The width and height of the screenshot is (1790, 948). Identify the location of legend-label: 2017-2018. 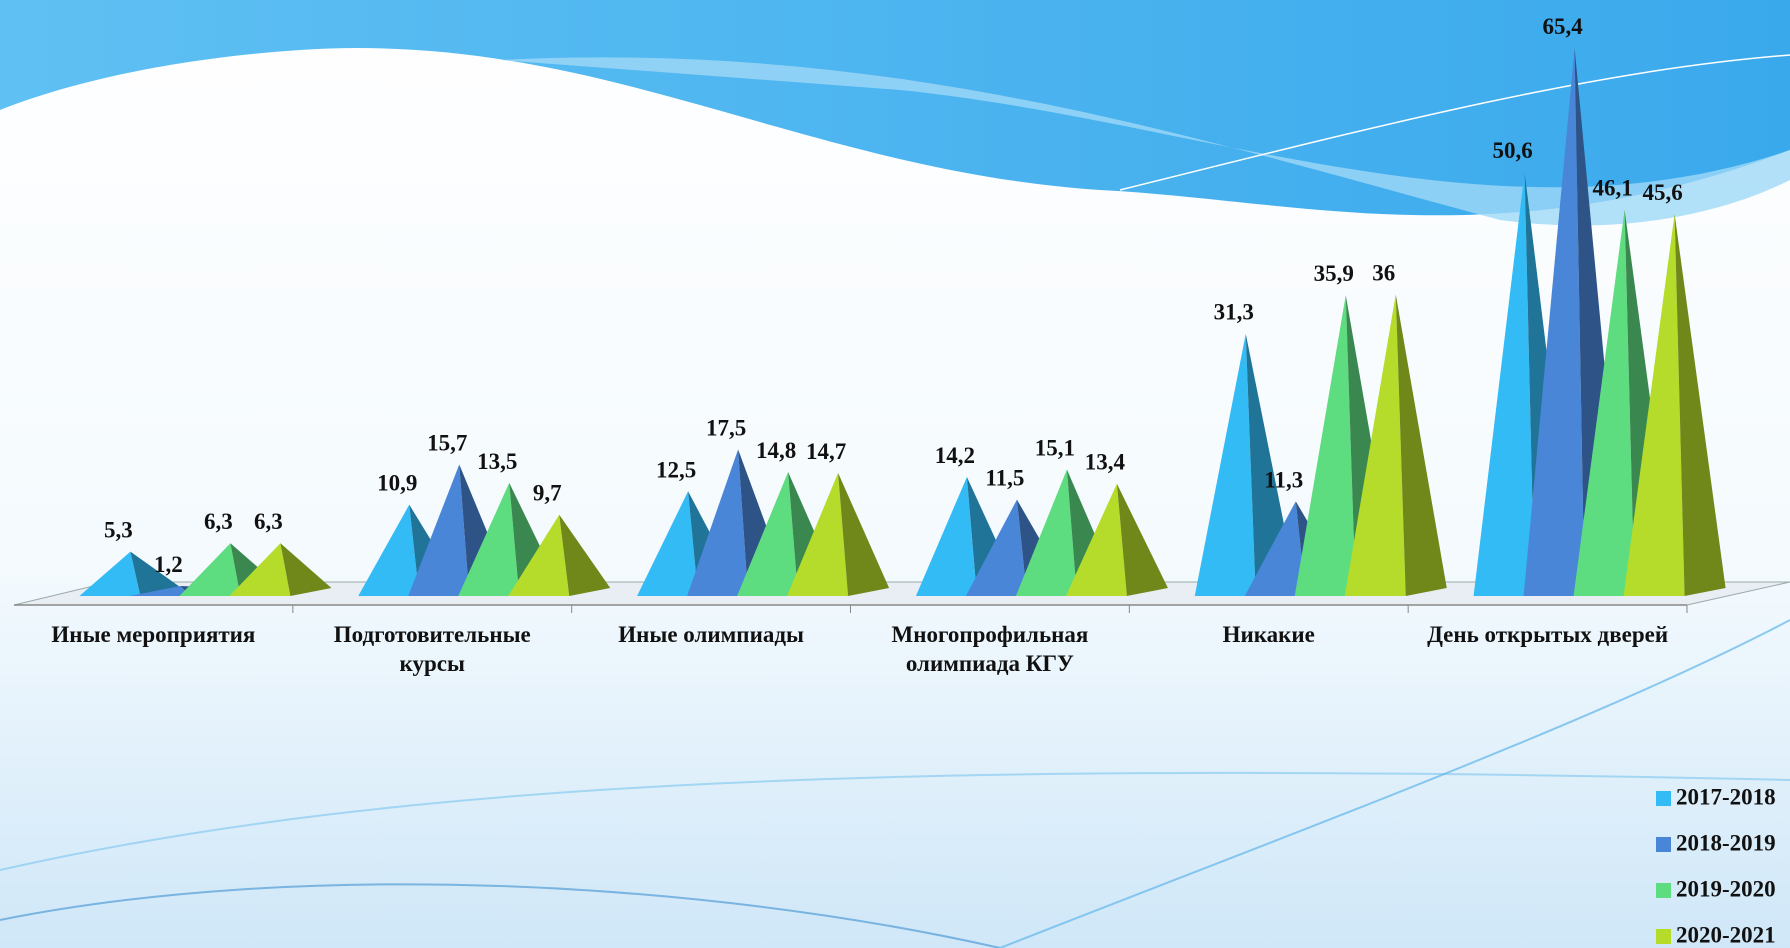
(1726, 796).